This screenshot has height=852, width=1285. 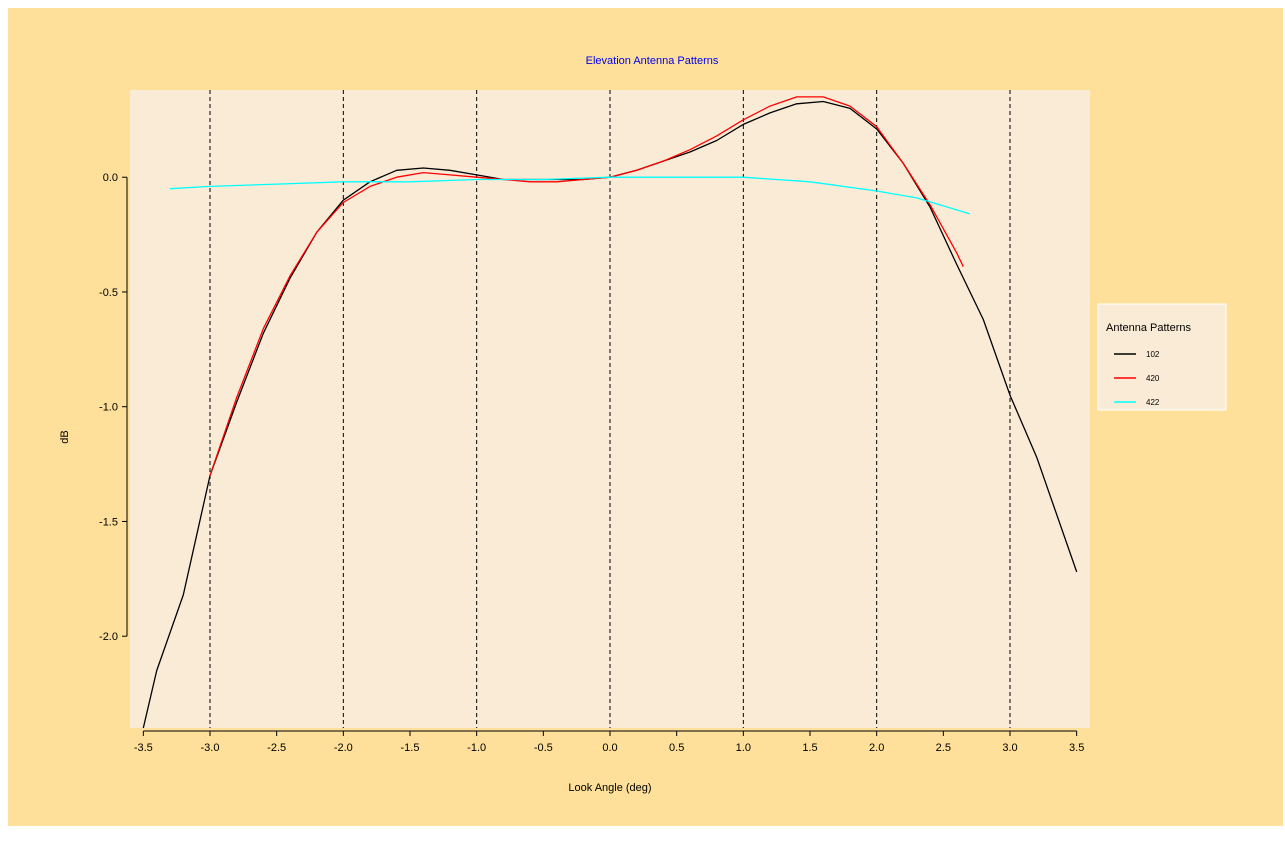 I want to click on x-tick-label: 3.5, so click(x=1076, y=748).